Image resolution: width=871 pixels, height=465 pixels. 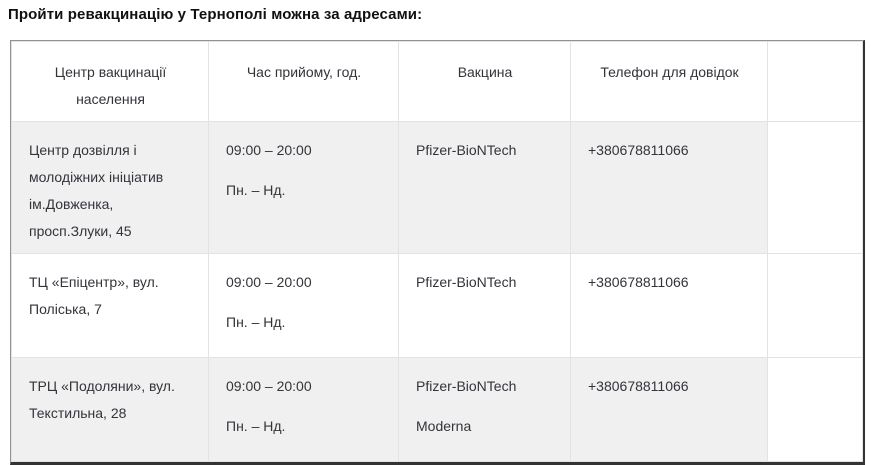 I want to click on cell-center-name: ТЦ «Епіцентр», вул. Поліська, 7, so click(x=110, y=305).